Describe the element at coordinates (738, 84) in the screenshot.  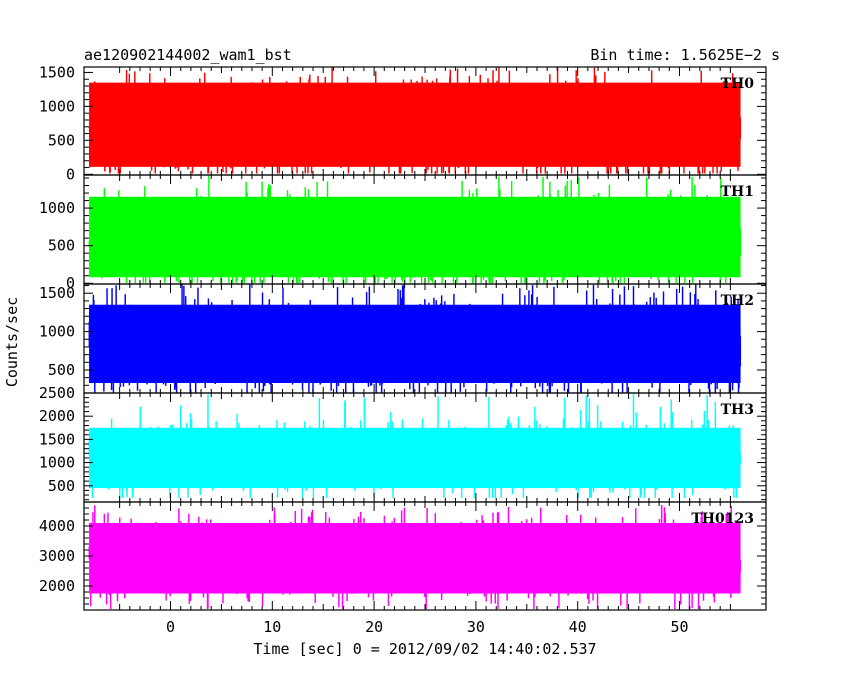
I see `panel-label-th0: TH0` at that location.